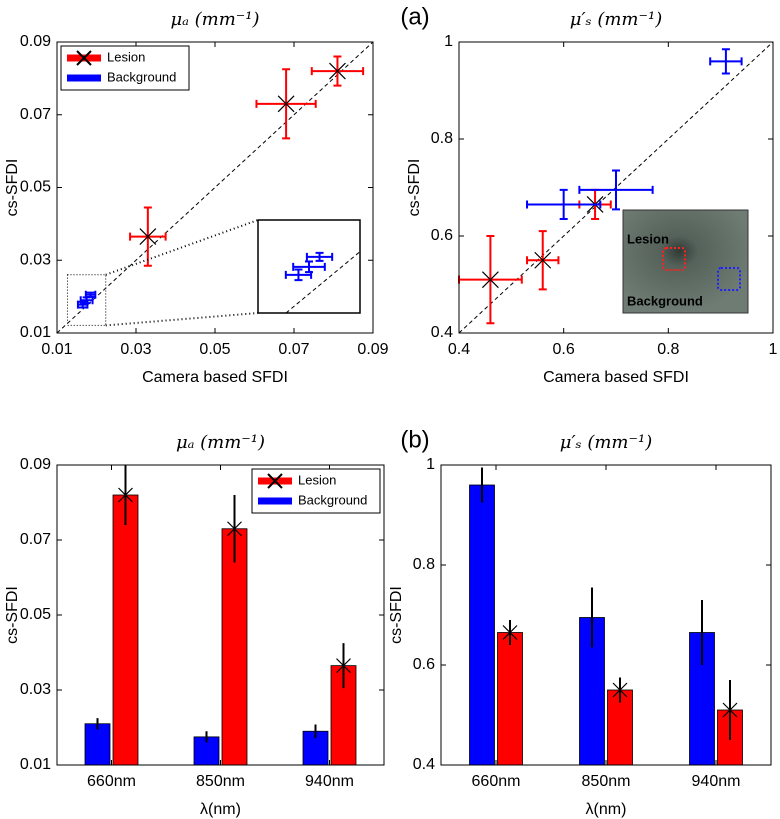 The image size is (780, 819). Describe the element at coordinates (665, 300) in the screenshot. I see `inset-label: Background` at that location.